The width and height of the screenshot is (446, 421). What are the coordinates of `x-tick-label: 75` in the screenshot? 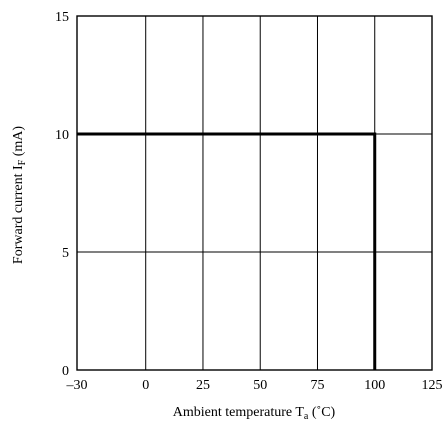 It's located at (317, 385).